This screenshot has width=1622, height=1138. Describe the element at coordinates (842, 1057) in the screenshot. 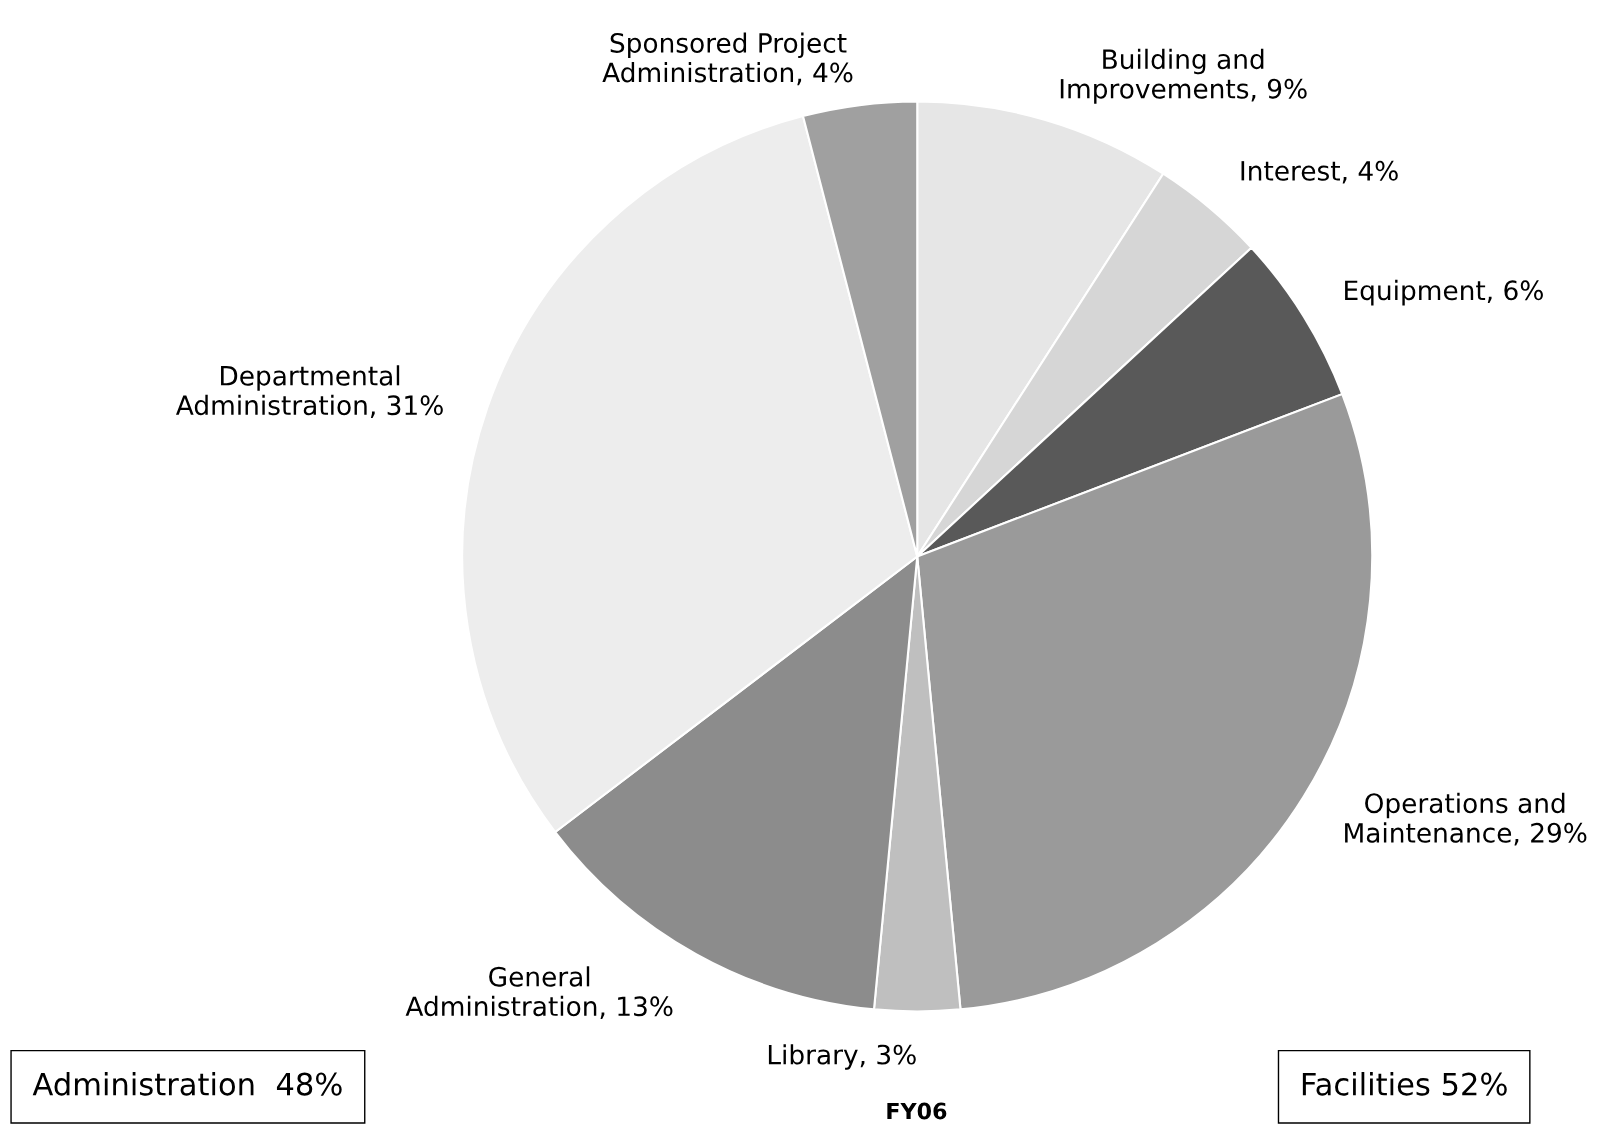

I see `slice-label: Library, 3%` at that location.